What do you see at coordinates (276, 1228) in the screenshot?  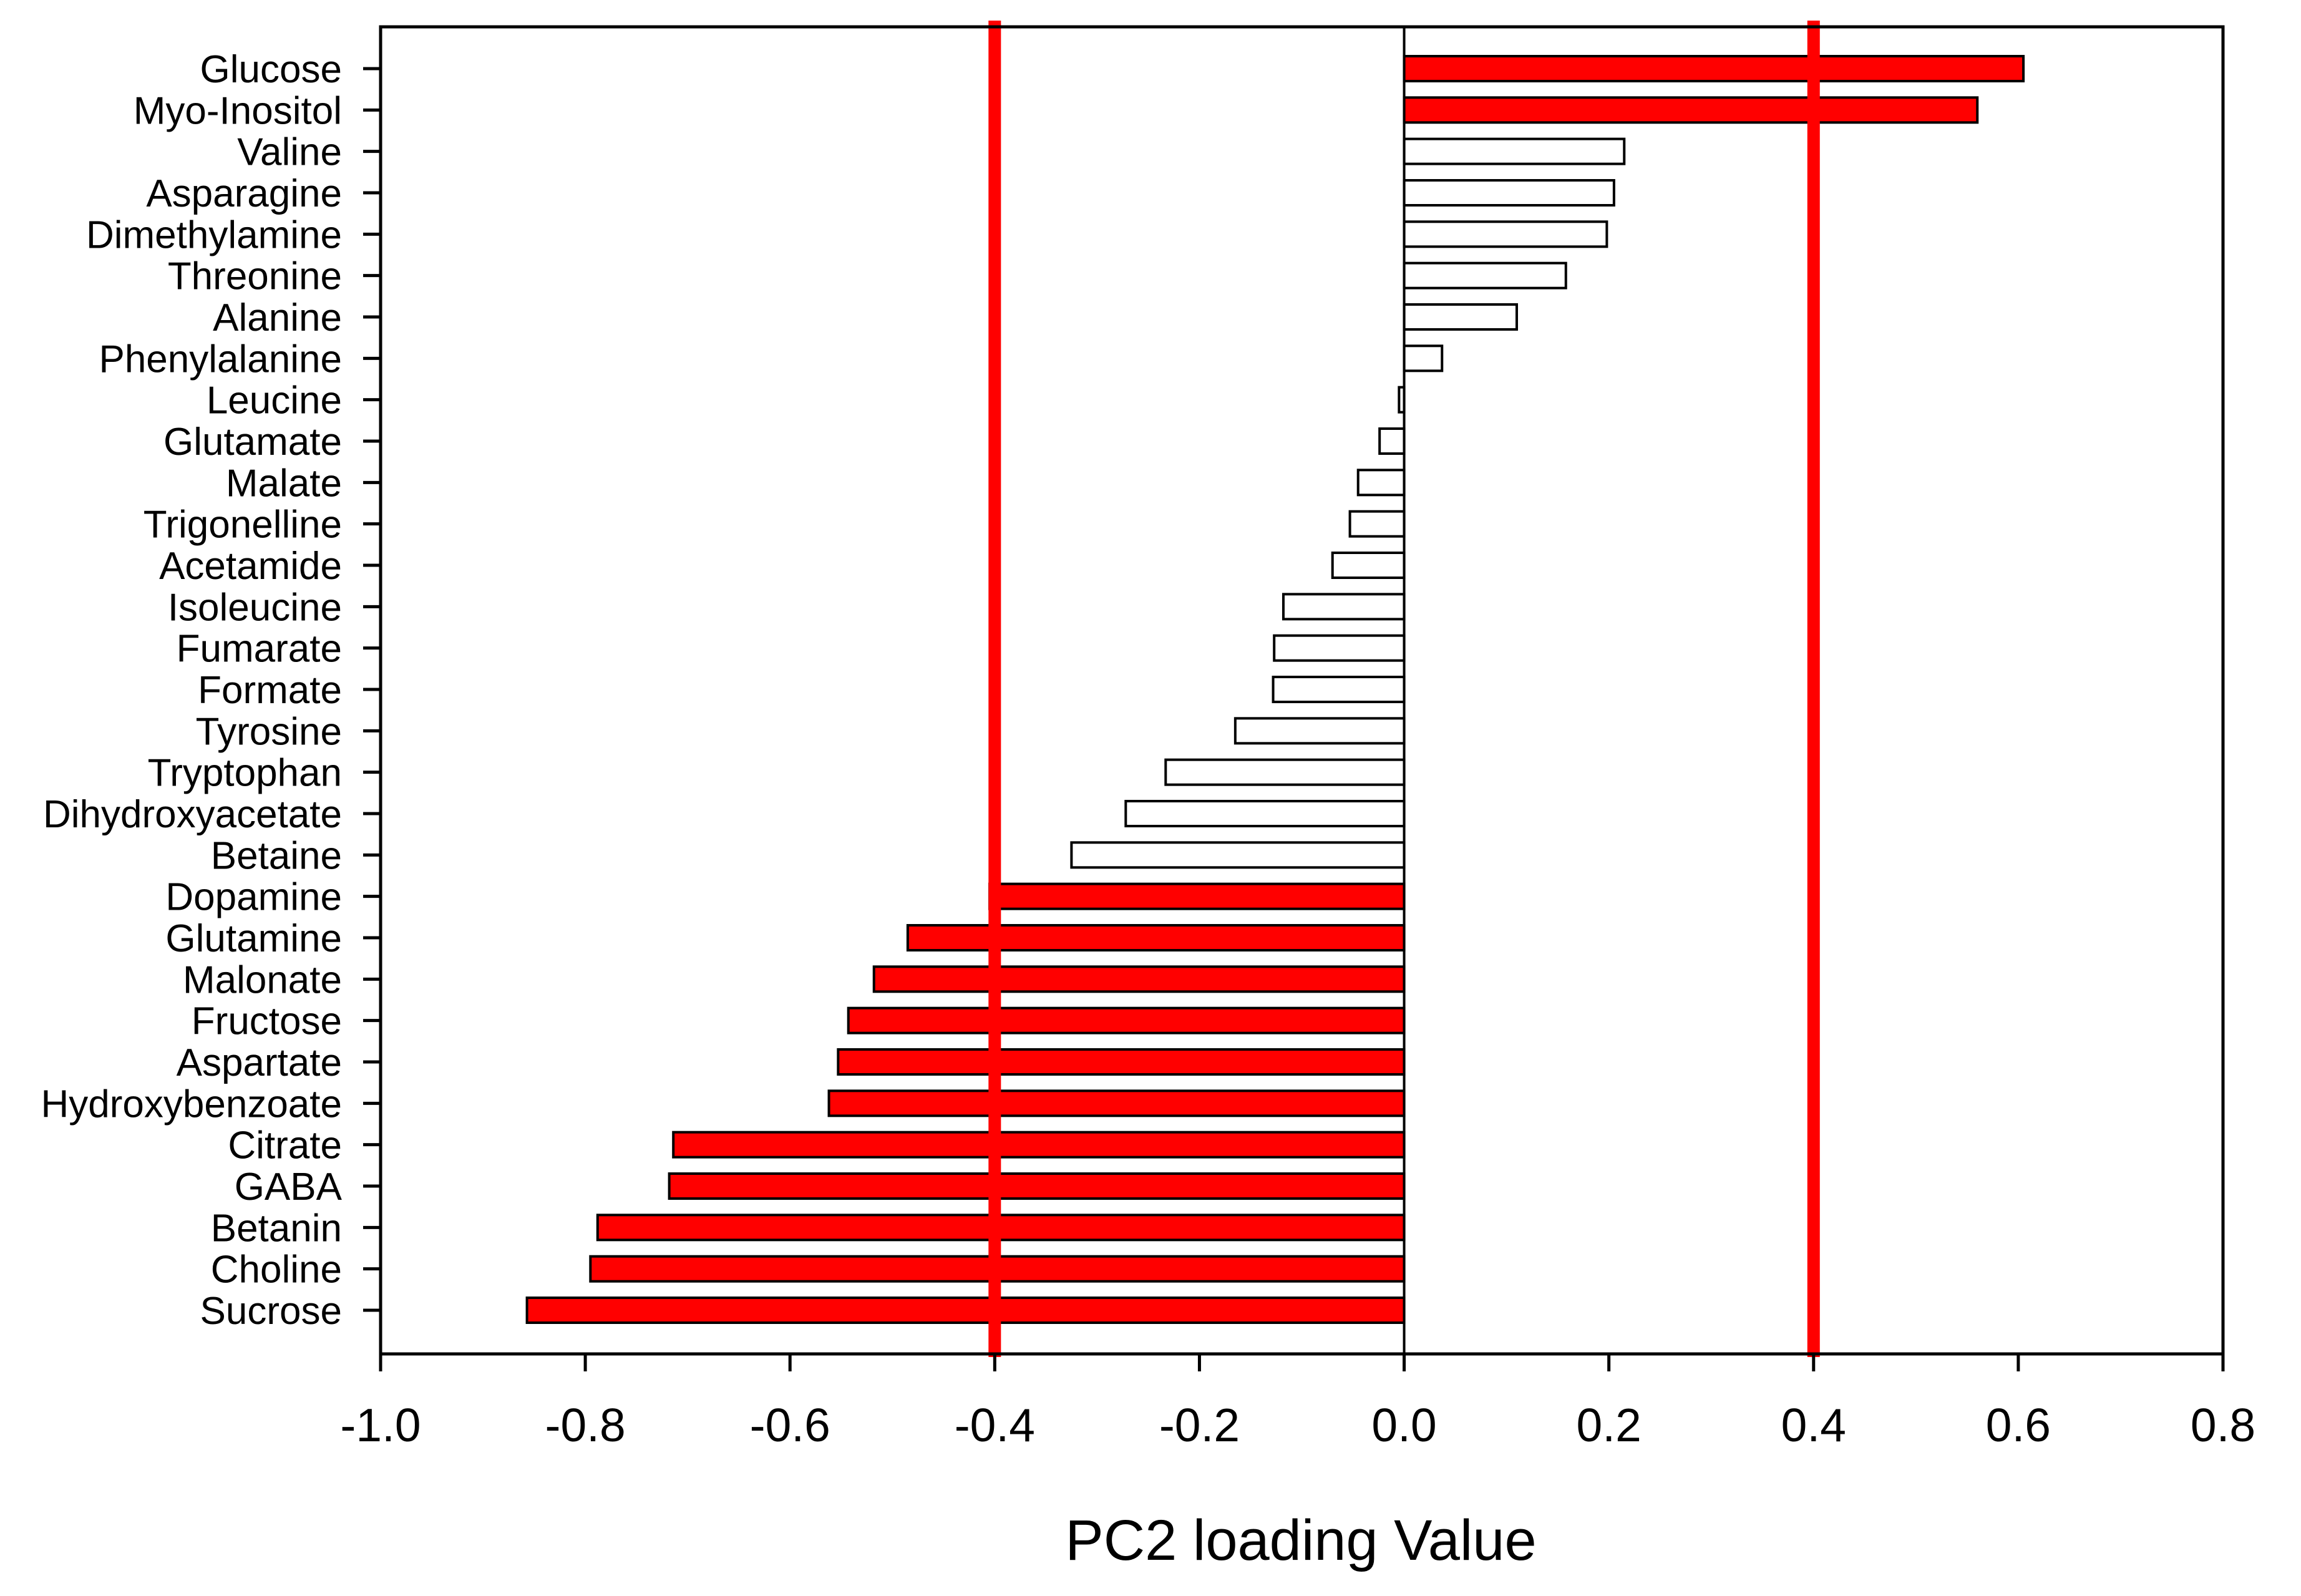 I see `y-tick-label: Betanin` at bounding box center [276, 1228].